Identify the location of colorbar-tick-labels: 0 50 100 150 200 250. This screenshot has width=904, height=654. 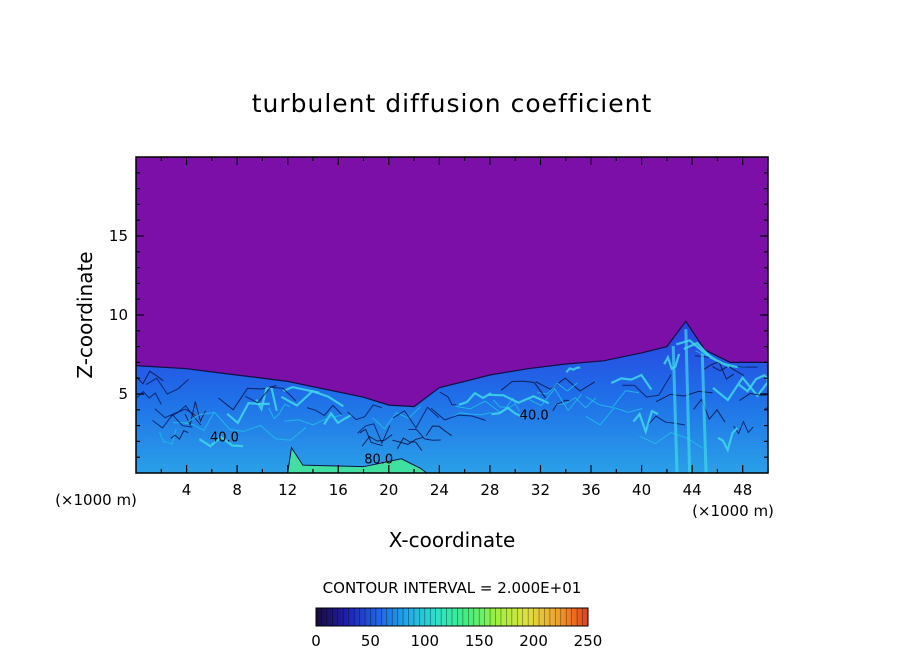
(456, 641).